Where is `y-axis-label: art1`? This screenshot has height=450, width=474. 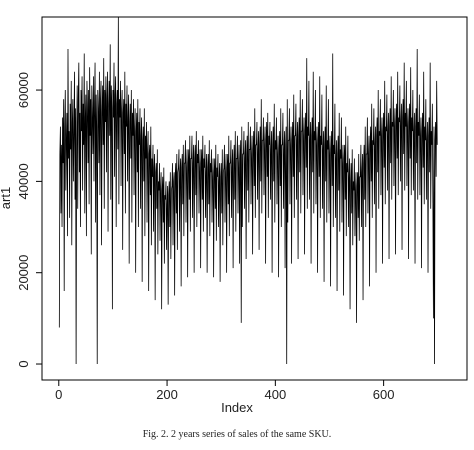 y-axis-label: art1 is located at coordinates (6, 198).